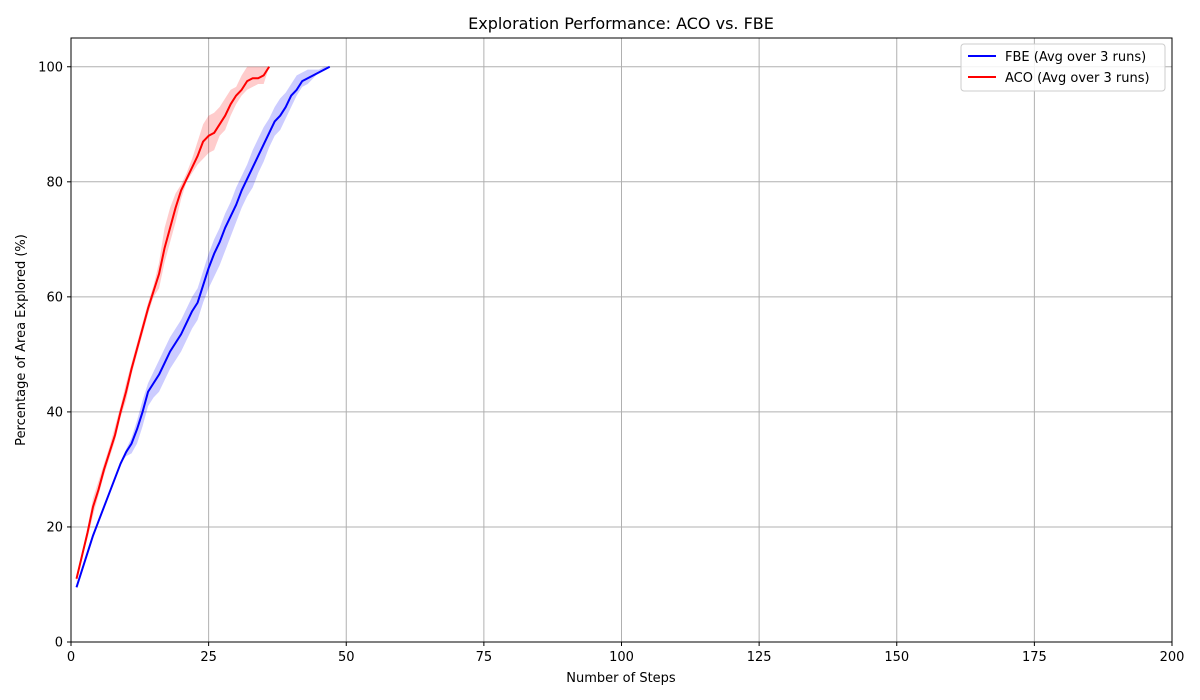  Describe the element at coordinates (21, 340) in the screenshot. I see `y-axis-title: Percentage of Area Explored (%)` at that location.